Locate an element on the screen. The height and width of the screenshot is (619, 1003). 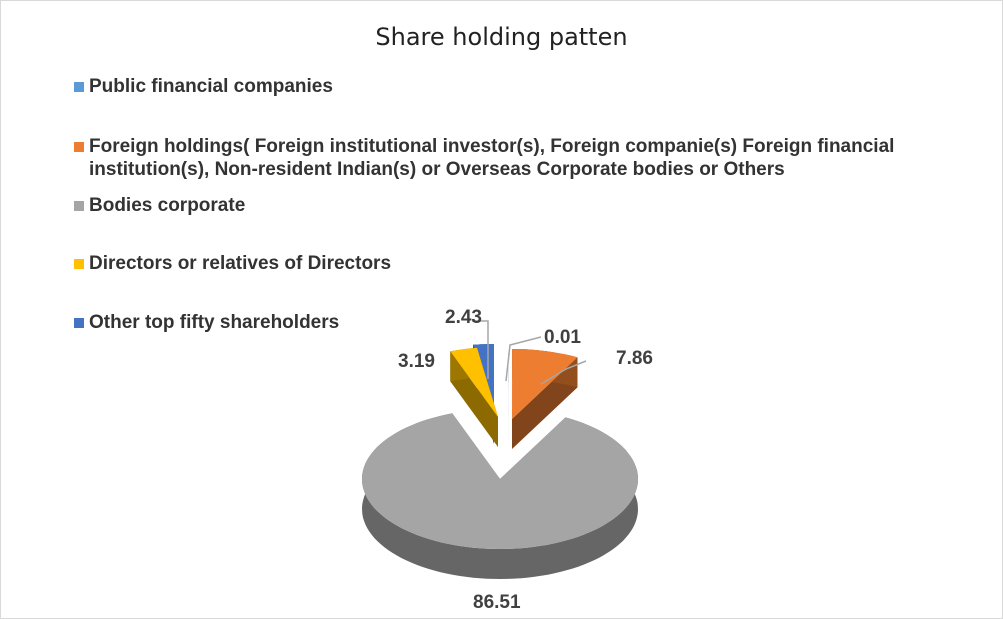
legend-label: Bodies corporate is located at coordinates (167, 205).